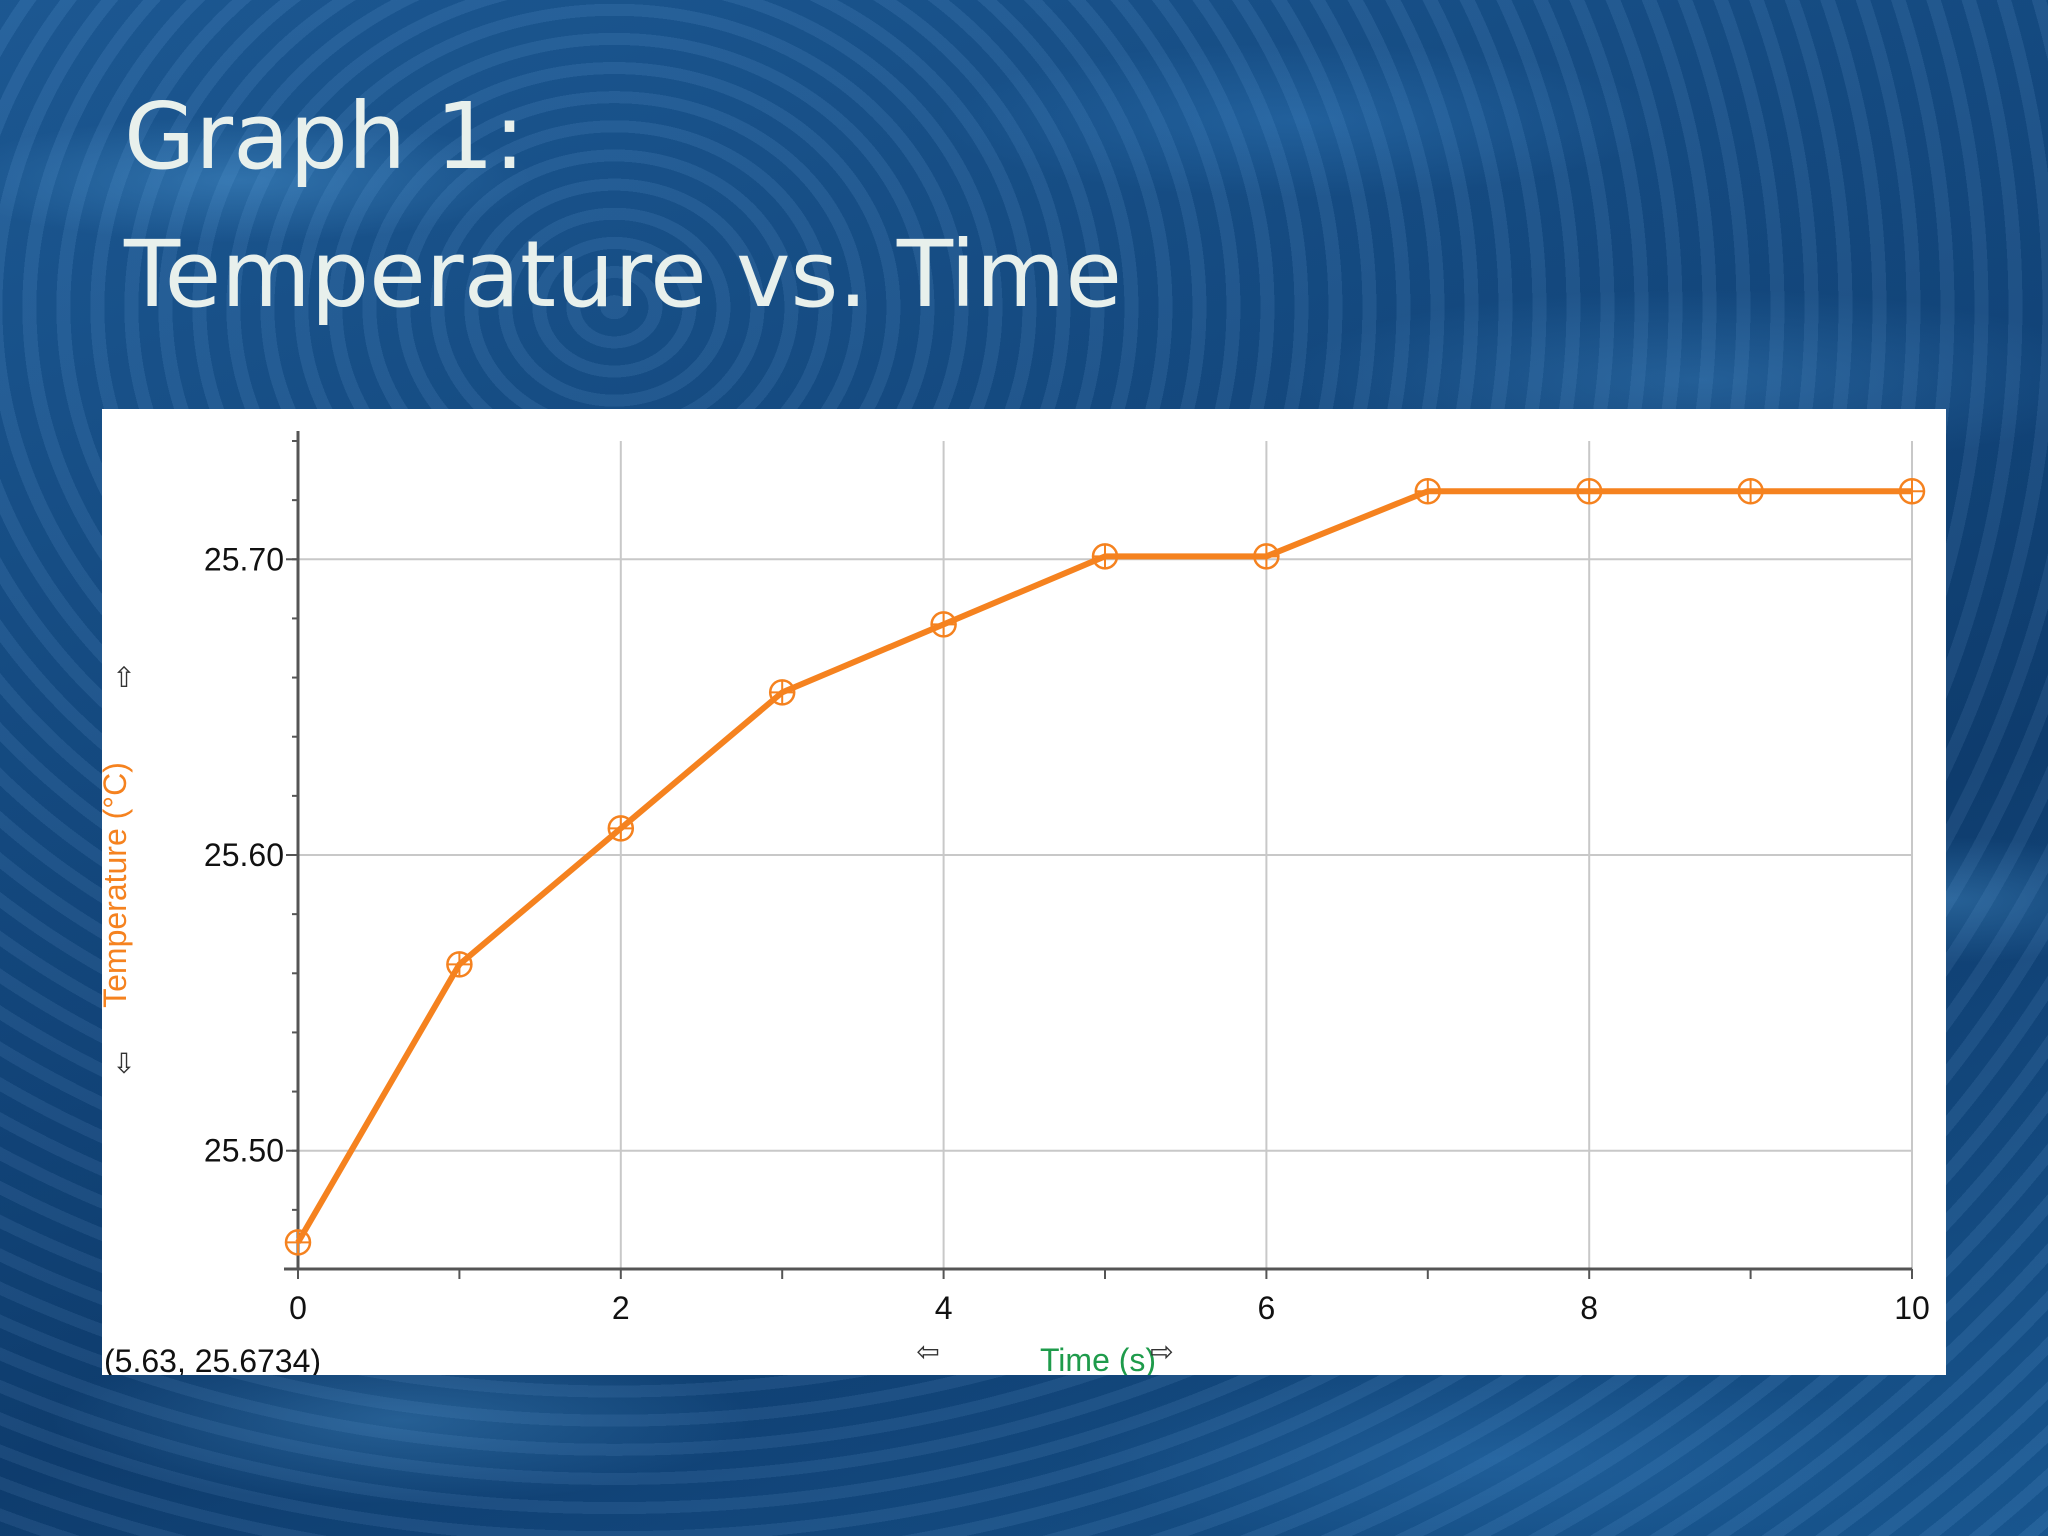 The height and width of the screenshot is (1536, 2048). I want to click on up-arrow-icon: ⇧, so click(123, 677).